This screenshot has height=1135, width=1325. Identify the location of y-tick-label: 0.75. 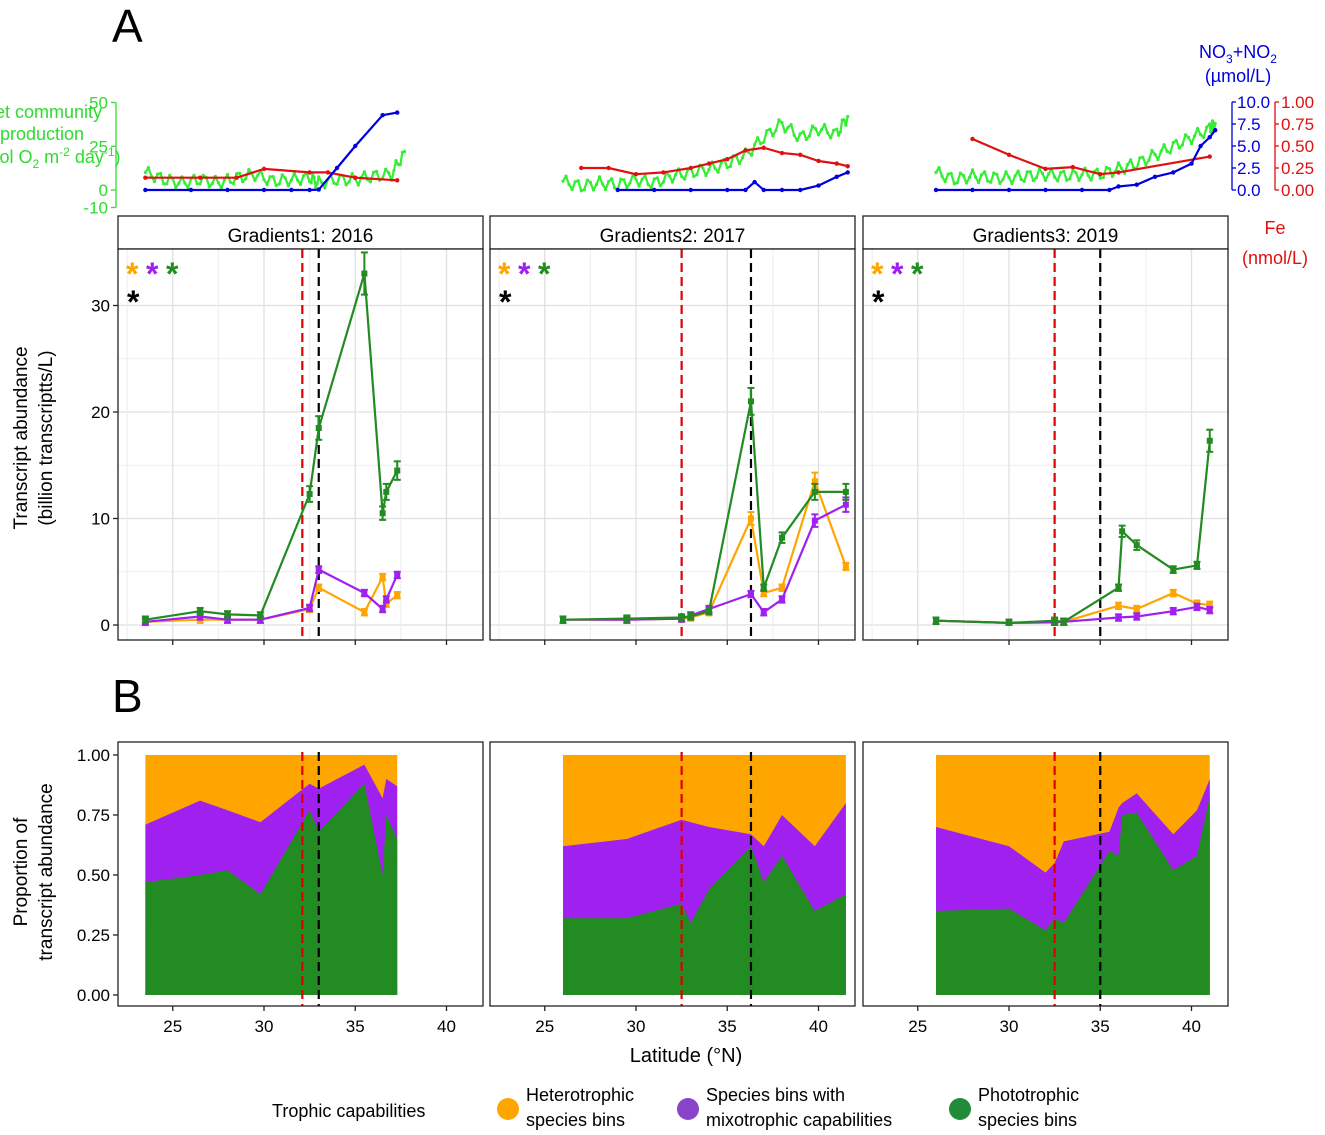
(93, 815).